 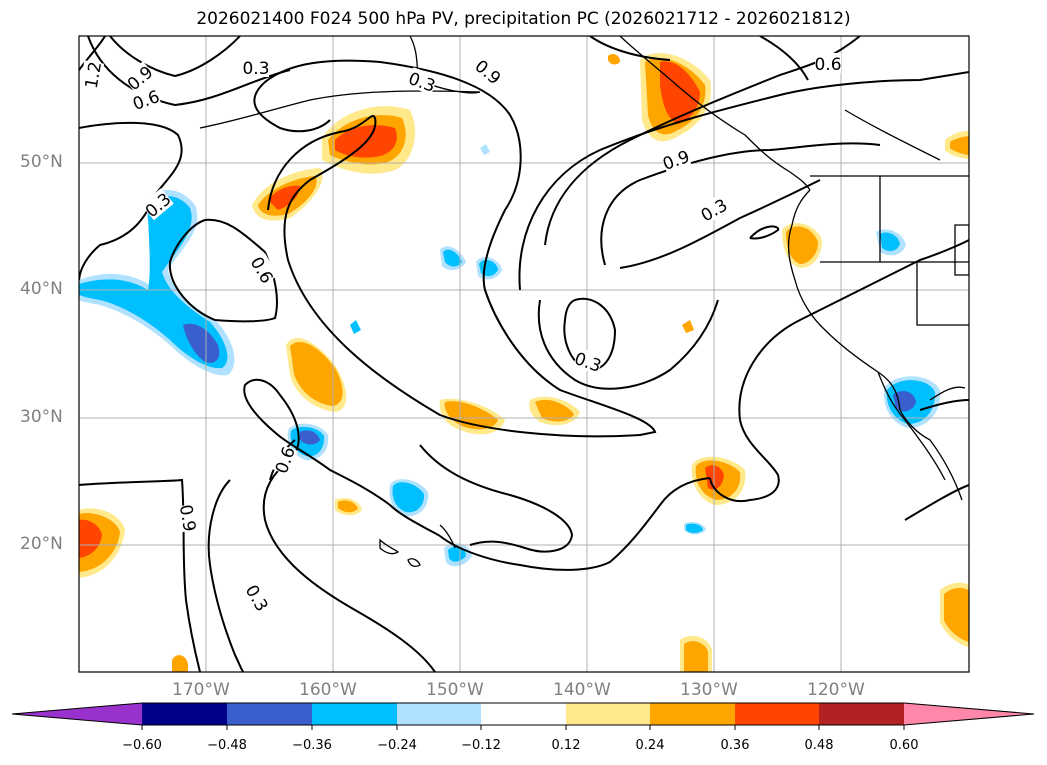 What do you see at coordinates (735, 745) in the screenshot?
I see `colorbar-tick-label: 0.36` at bounding box center [735, 745].